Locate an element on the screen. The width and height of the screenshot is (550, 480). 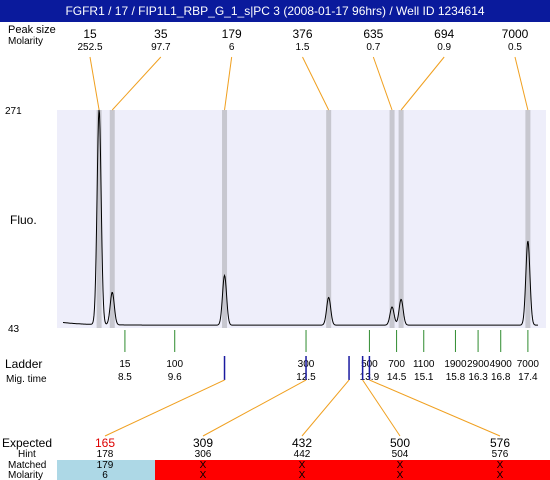
molarity-value: 6 is located at coordinates (105, 475).